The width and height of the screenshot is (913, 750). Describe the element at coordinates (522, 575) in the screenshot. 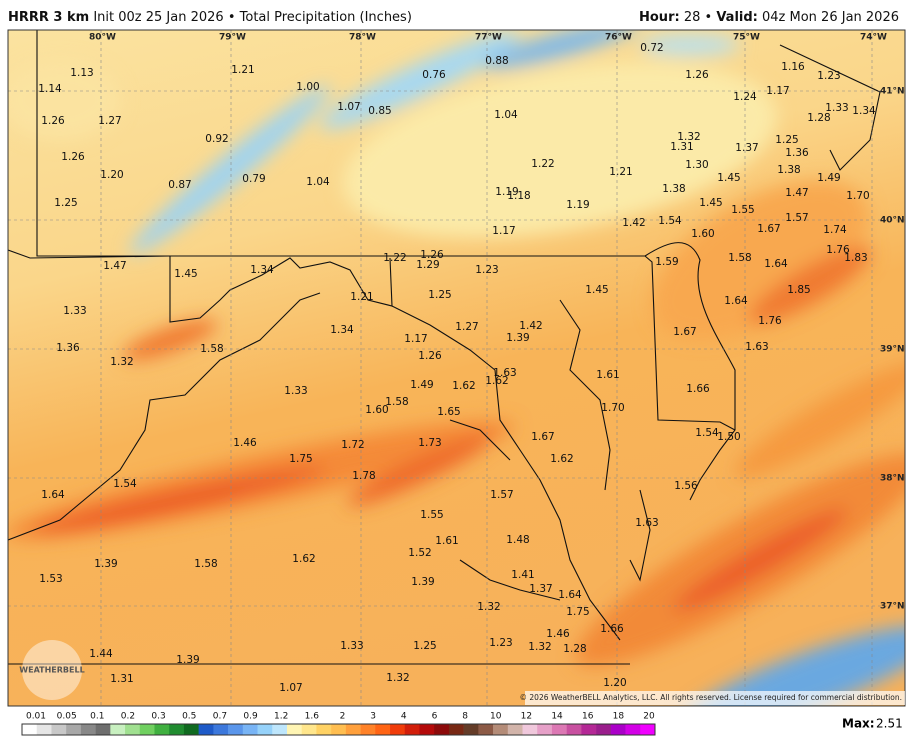

I see `precip-label: 1.41` at that location.